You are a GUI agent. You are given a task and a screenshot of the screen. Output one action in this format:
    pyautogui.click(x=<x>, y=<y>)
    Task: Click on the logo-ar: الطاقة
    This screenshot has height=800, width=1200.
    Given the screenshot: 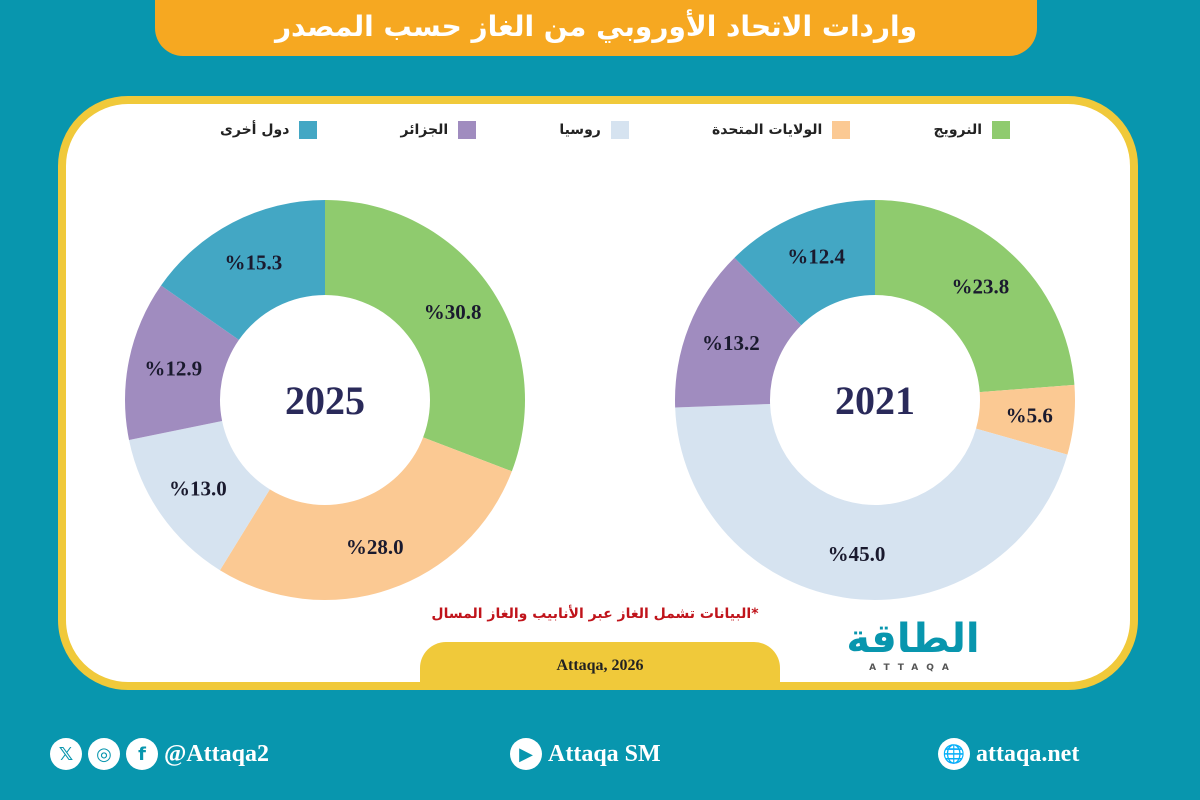 What is the action you would take?
    pyautogui.click(x=913, y=639)
    